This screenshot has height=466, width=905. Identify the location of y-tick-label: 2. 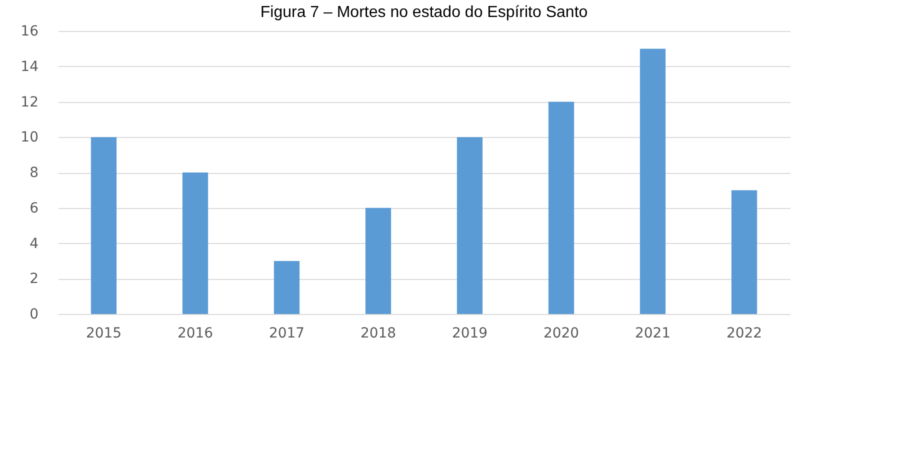
(34, 279).